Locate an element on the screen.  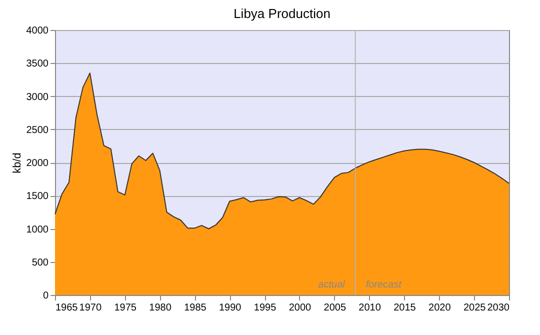
chart-title: Libya Production is located at coordinates (282, 13).